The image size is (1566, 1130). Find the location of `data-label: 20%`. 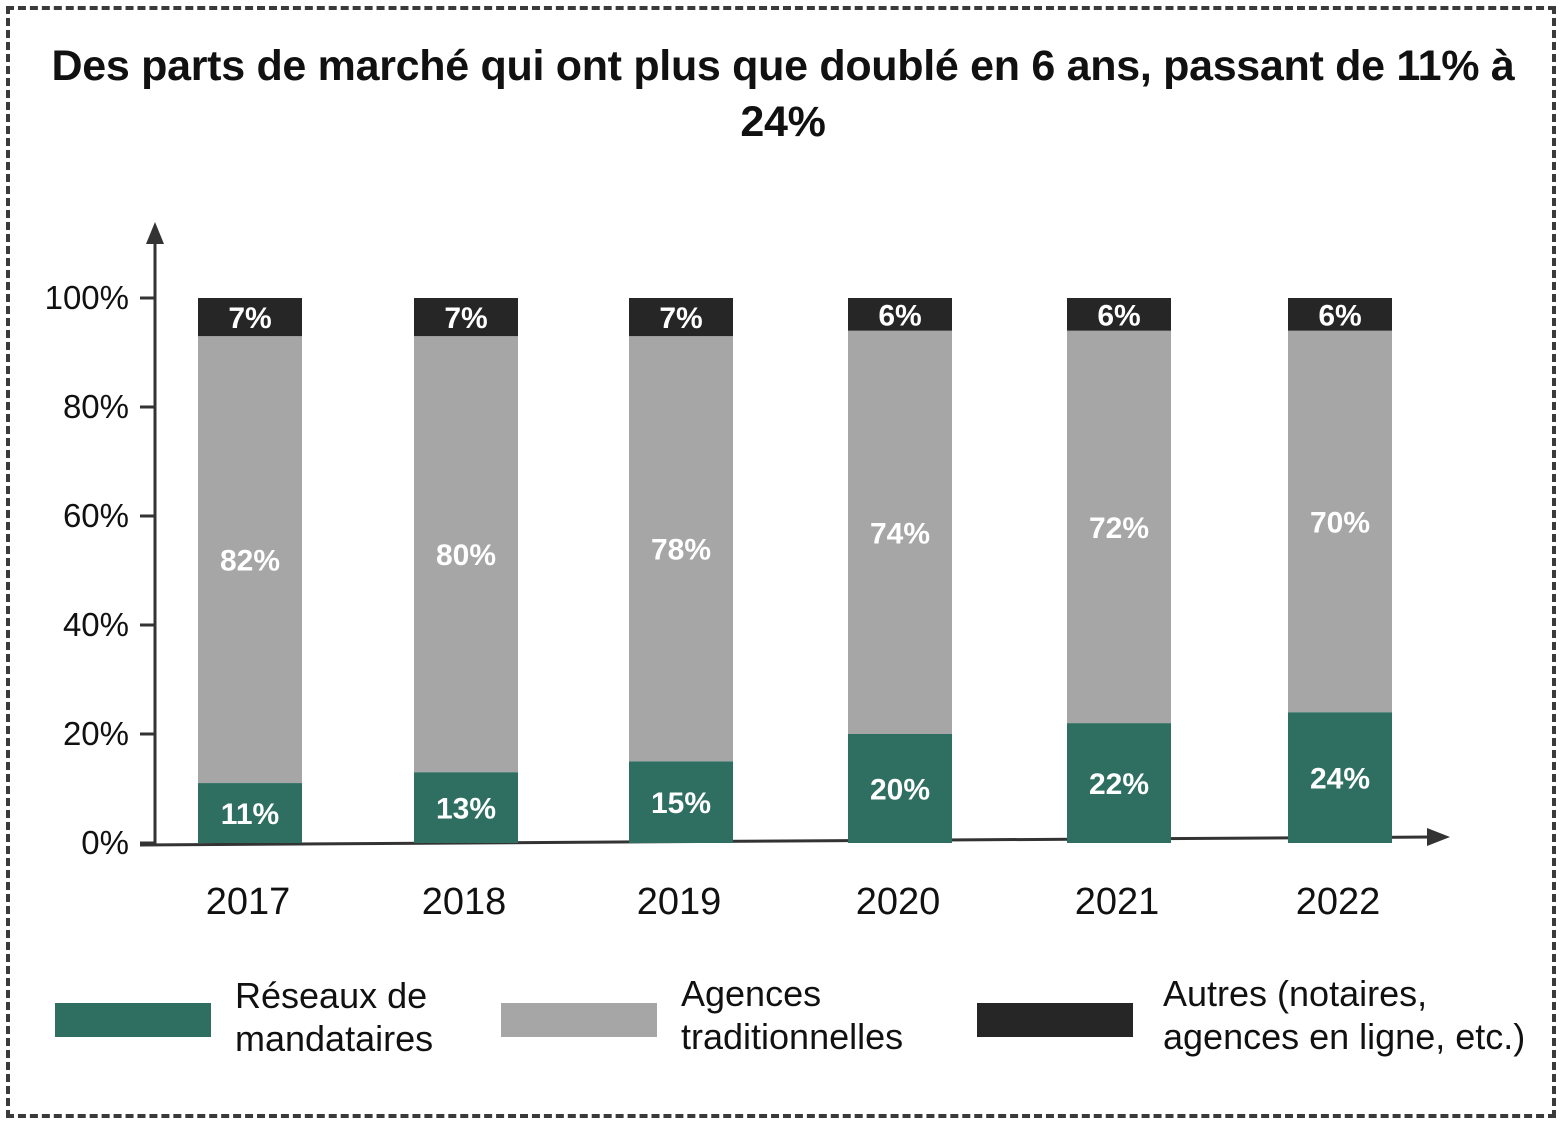

data-label: 20% is located at coordinates (900, 790).